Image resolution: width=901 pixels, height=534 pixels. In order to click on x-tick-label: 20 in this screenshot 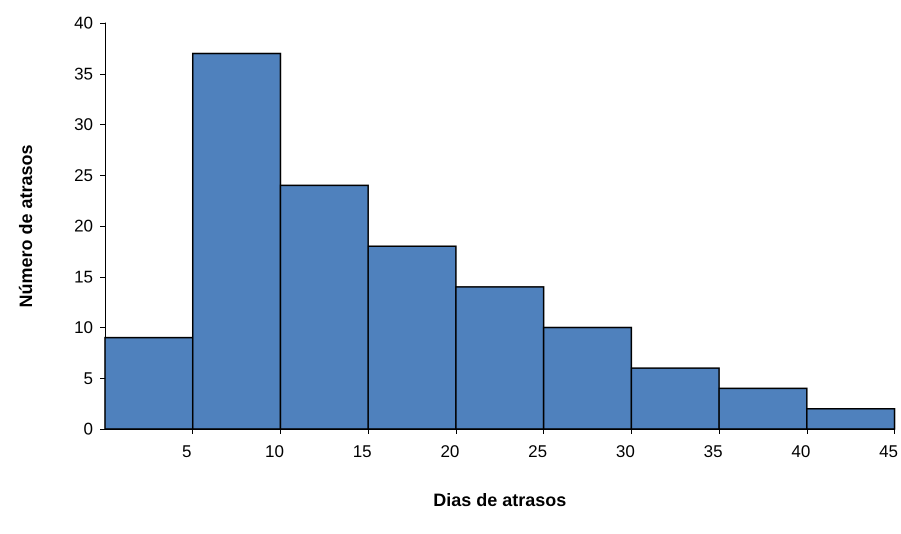, I will do `click(450, 451)`.